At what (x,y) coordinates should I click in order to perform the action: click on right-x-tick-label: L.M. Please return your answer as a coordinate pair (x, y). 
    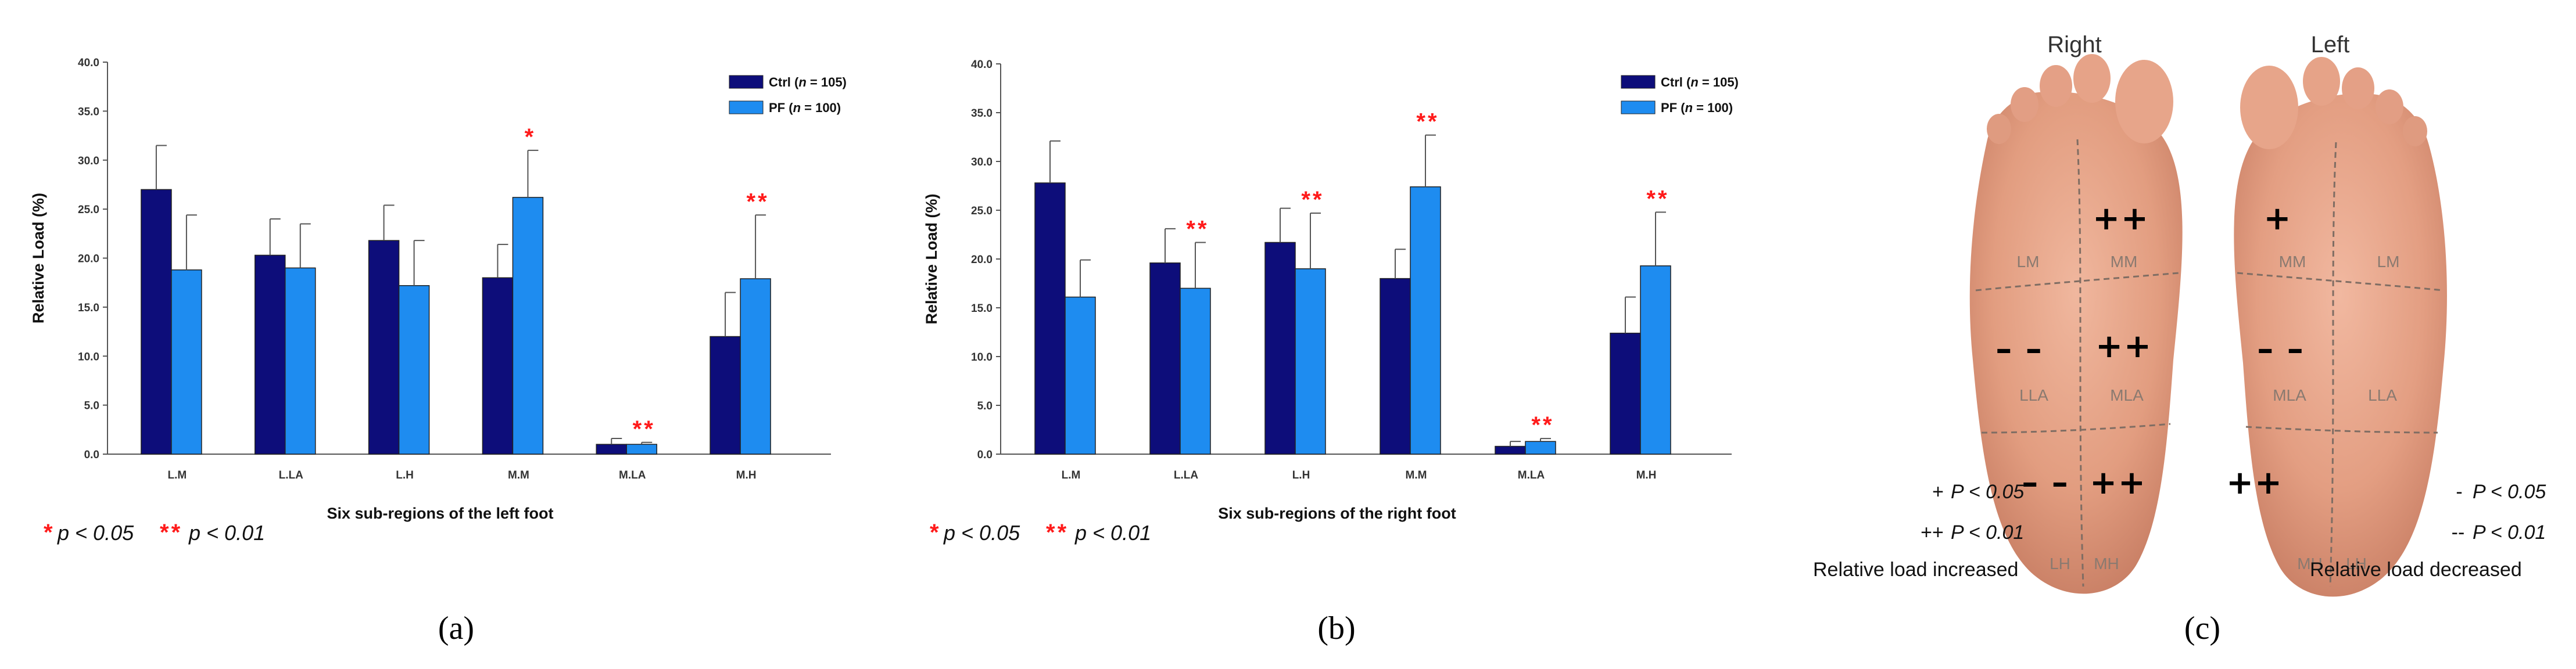
    Looking at the image, I should click on (1071, 475).